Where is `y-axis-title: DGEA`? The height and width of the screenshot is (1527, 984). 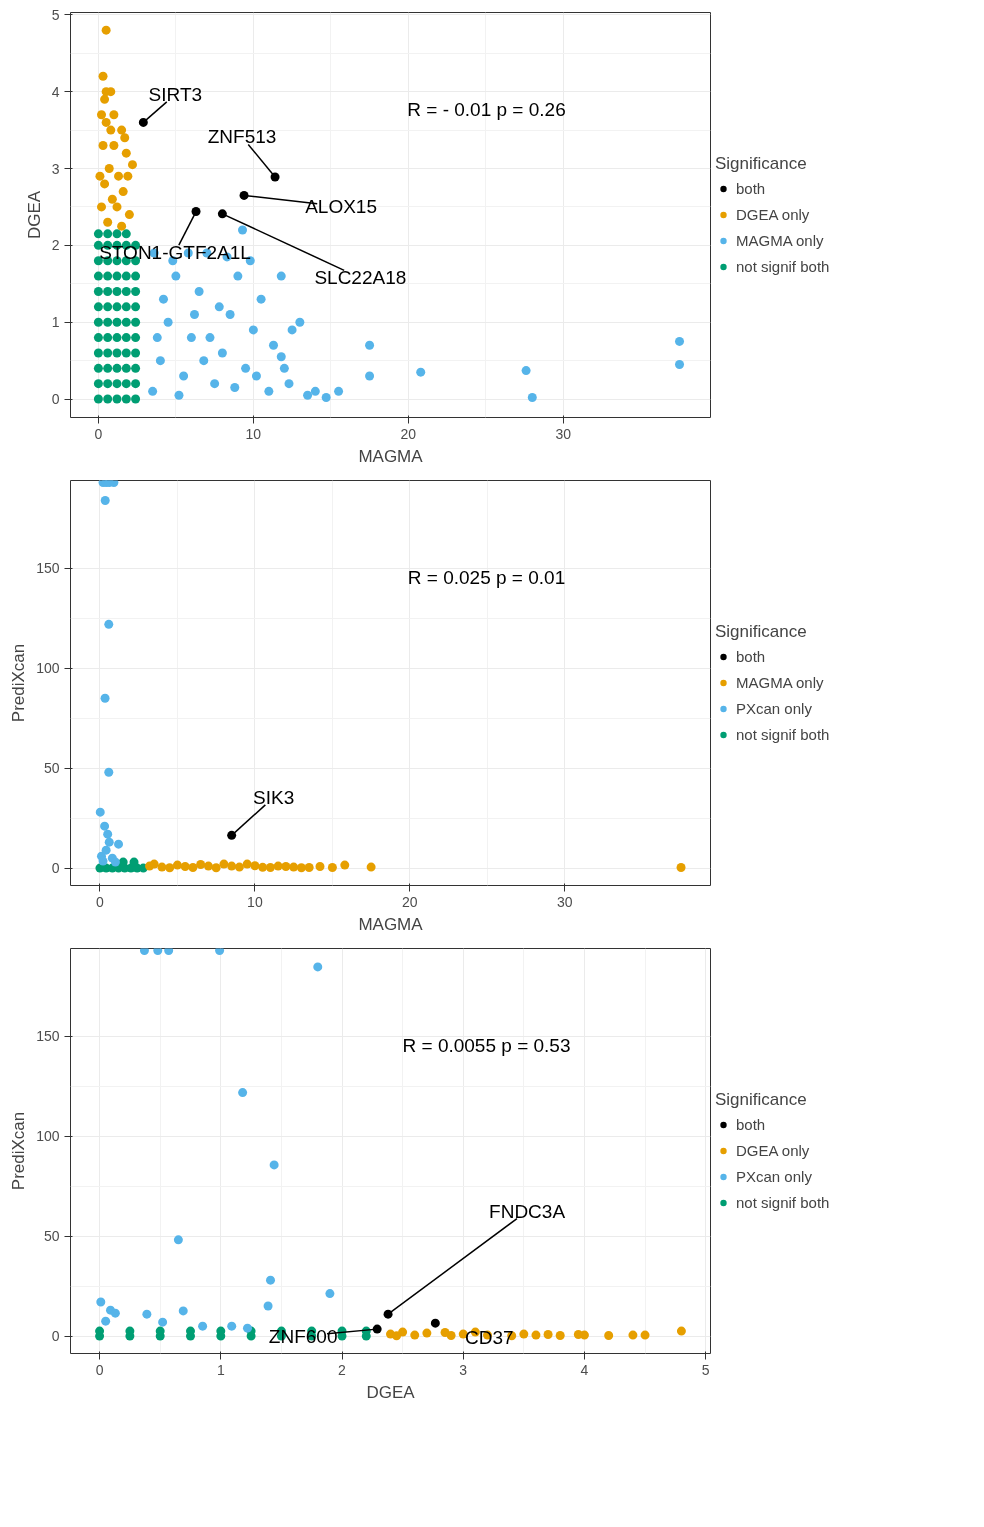
y-axis-title: DGEA is located at coordinates (34, 215).